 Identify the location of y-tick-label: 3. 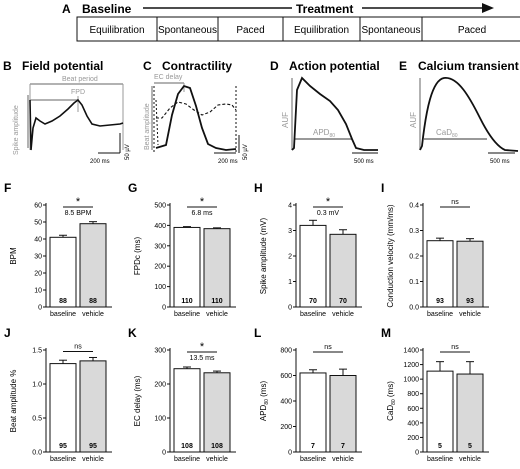
(290, 231).